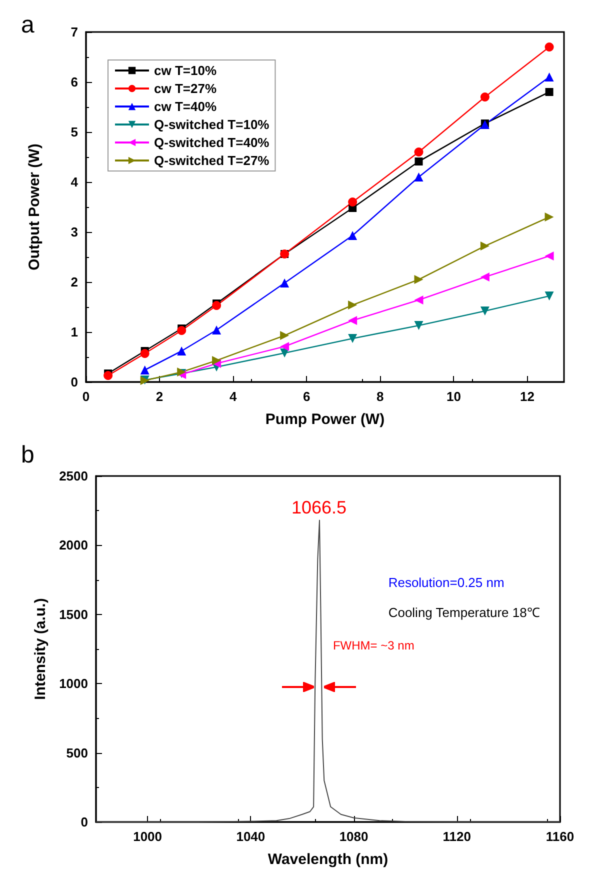 The height and width of the screenshot is (894, 600). I want to click on x-tick-label: 1040, so click(251, 836).